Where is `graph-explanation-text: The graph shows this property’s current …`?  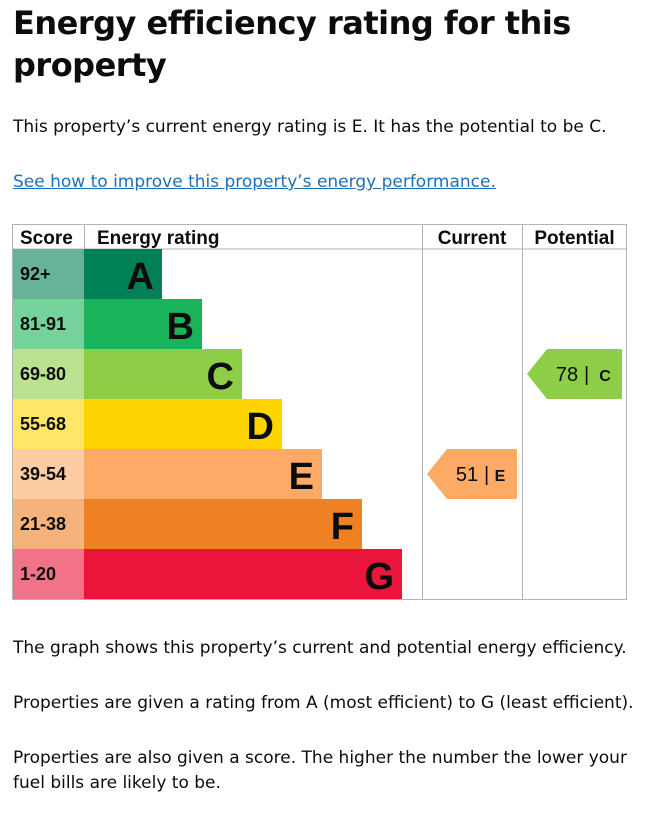 graph-explanation-text: The graph shows this property’s current … is located at coordinates (320, 648).